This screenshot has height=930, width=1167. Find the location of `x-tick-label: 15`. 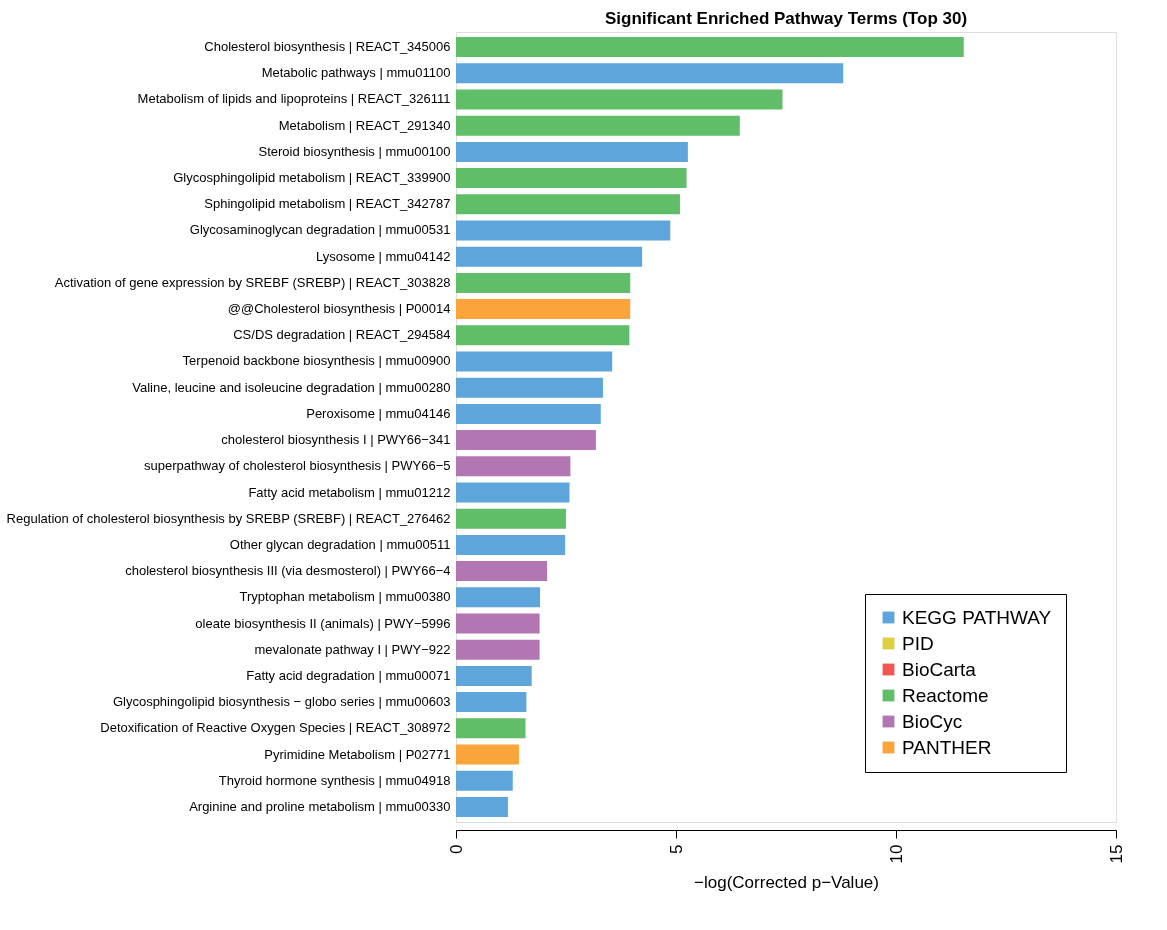

x-tick-label: 15 is located at coordinates (1116, 854).